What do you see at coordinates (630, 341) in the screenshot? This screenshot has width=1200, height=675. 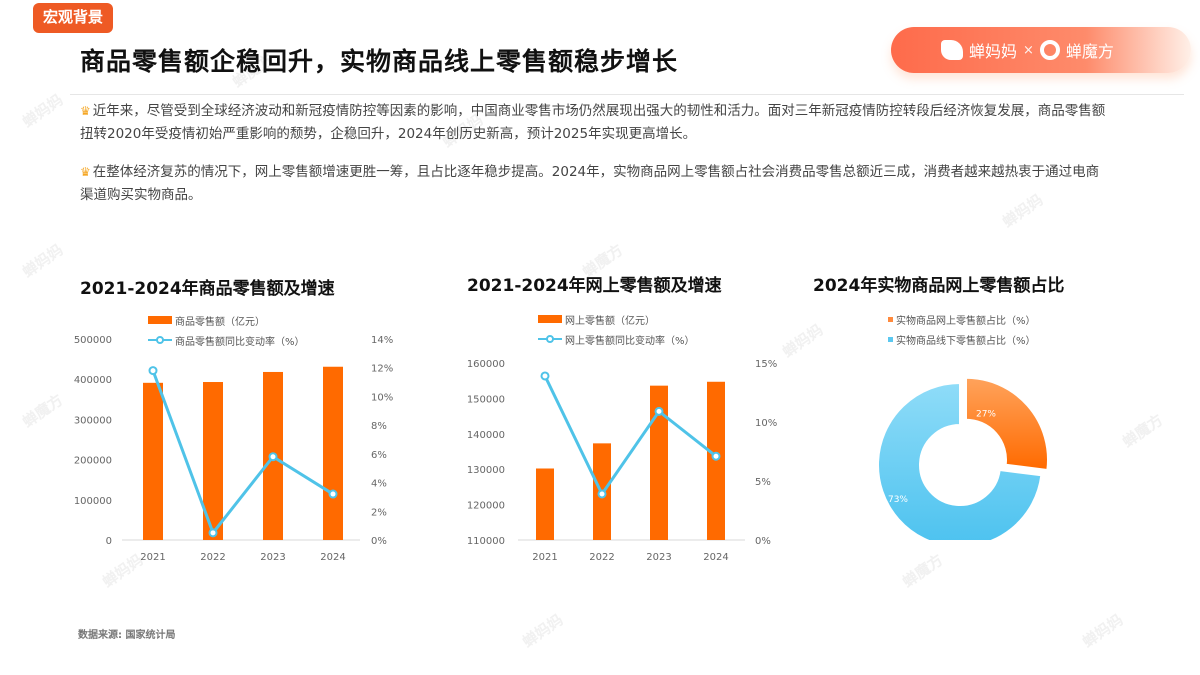 I see `legend-label: 网上零售额同比变动率（%）` at bounding box center [630, 341].